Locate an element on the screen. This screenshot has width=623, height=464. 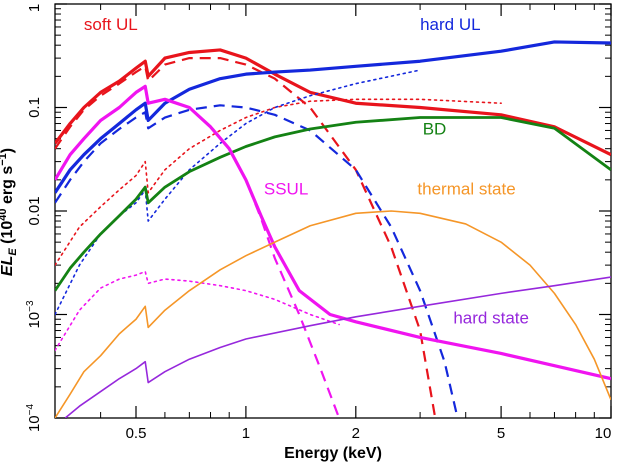
x-tick-label: 0.5 is located at coordinates (136, 433).